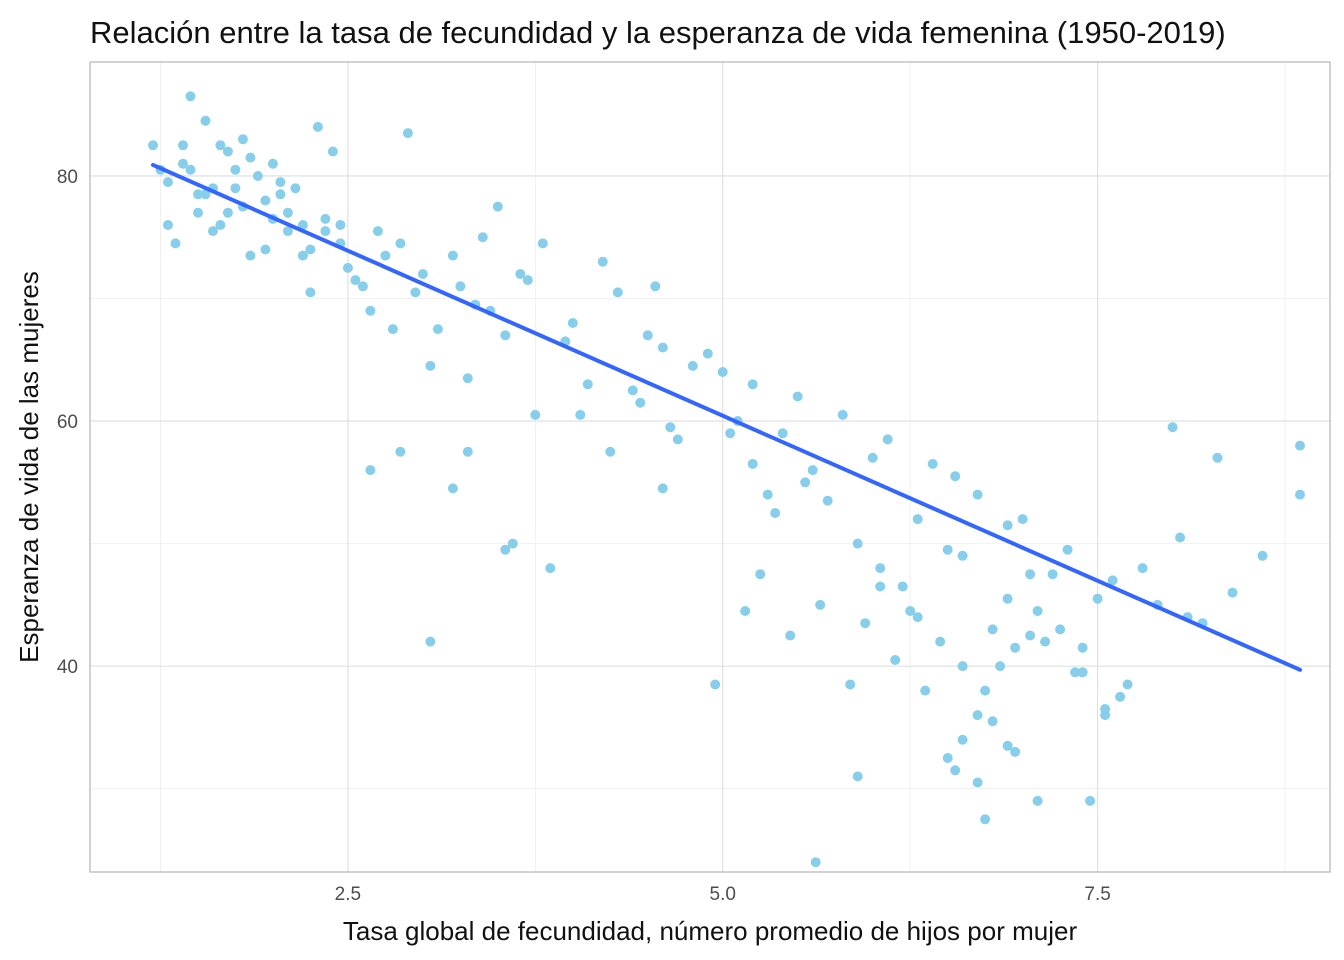 Image resolution: width=1344 pixels, height=960 pixels. I want to click on y-tick-label: 40, so click(67, 667).